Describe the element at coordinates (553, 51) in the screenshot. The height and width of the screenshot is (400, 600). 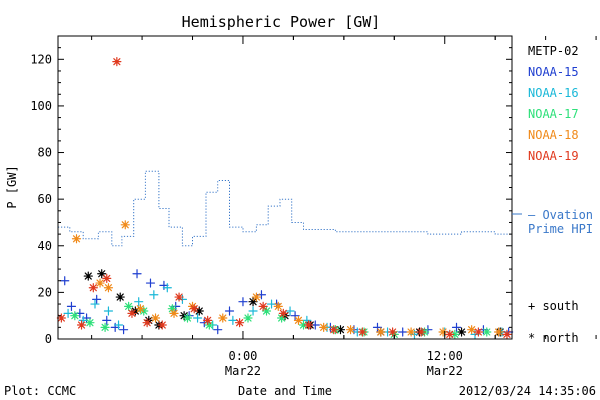
I see `legend-item-metp-02: METP-02` at that location.